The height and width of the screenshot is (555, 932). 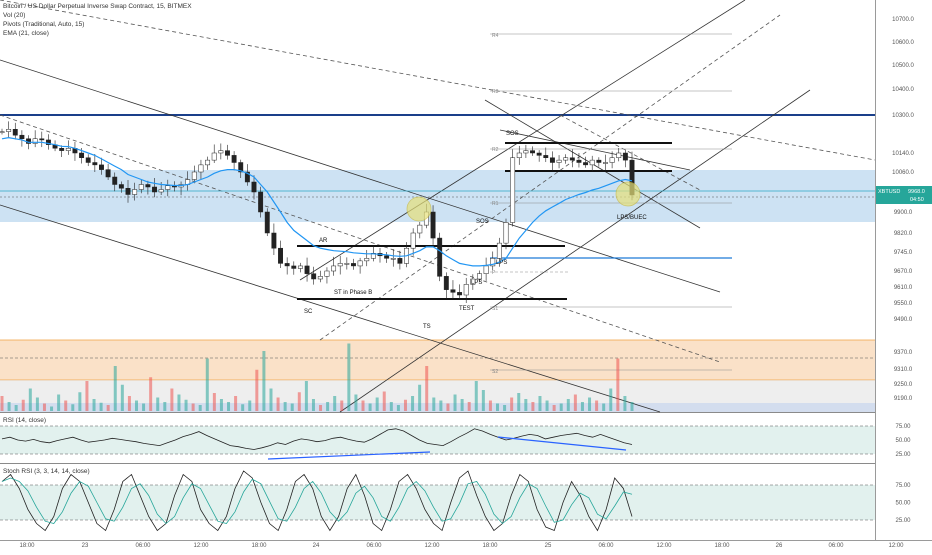 What do you see at coordinates (317, 501) in the screenshot?
I see `stoch-d-line` at bounding box center [317, 501].